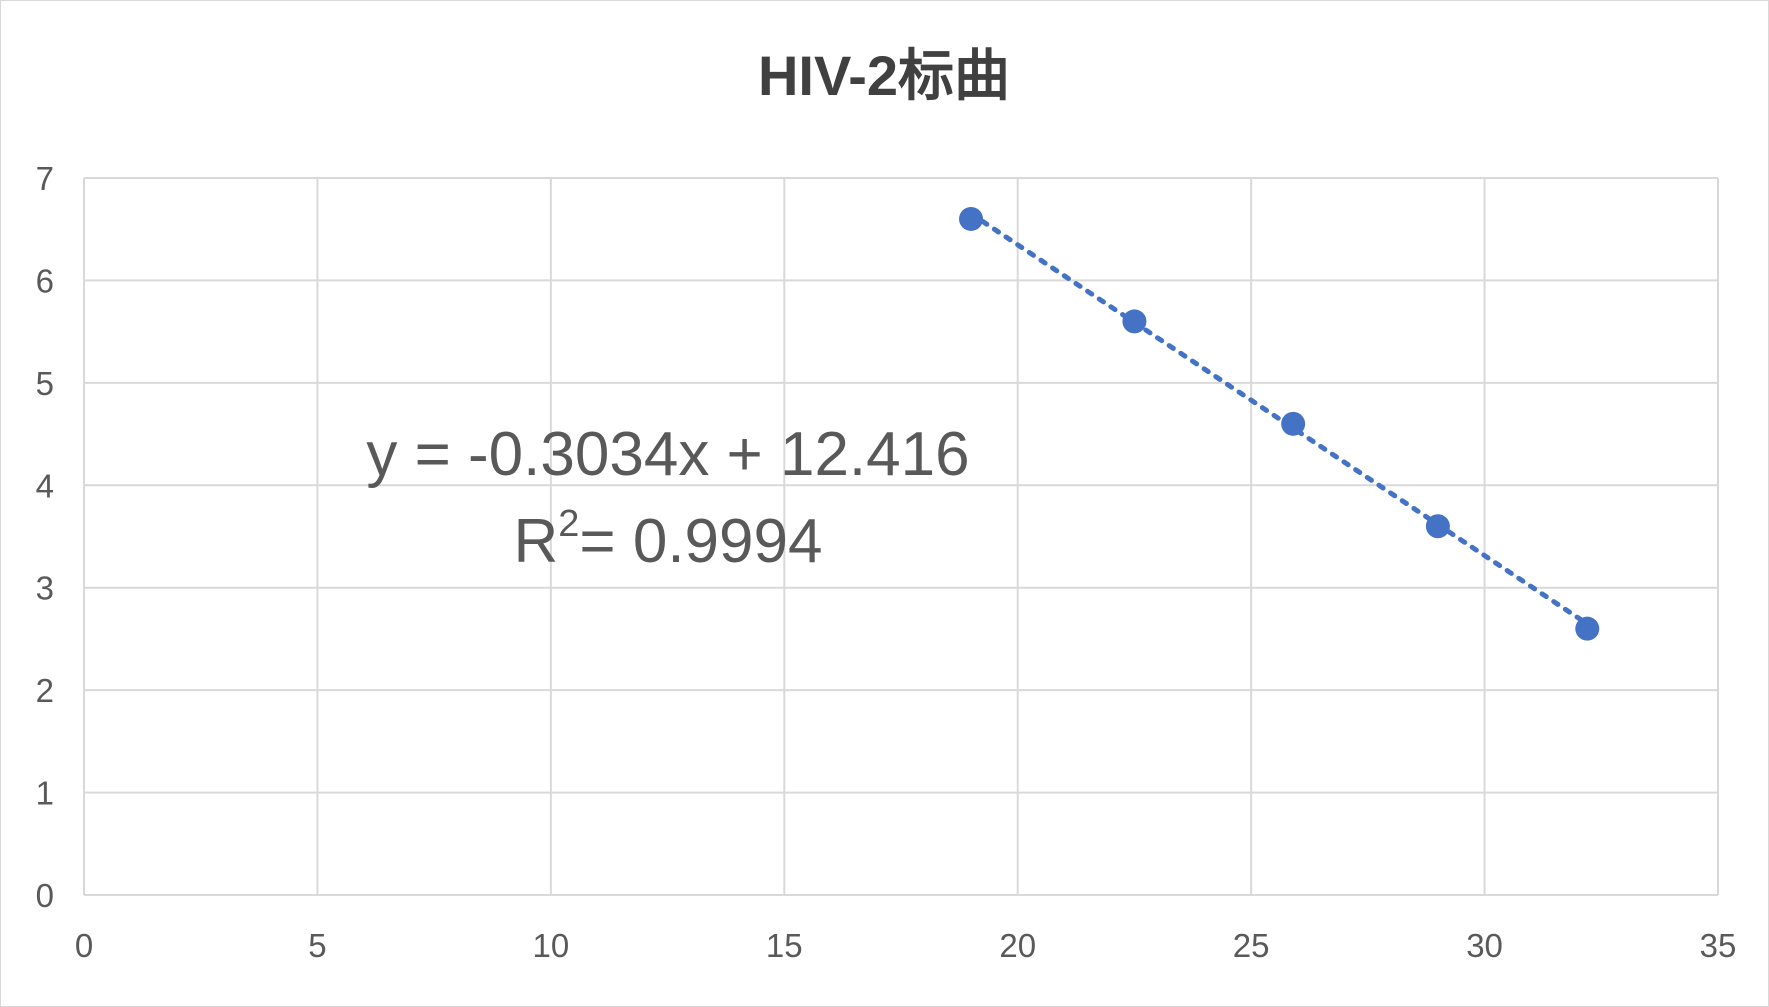  I want to click on y-tick-label: 2, so click(45, 690).